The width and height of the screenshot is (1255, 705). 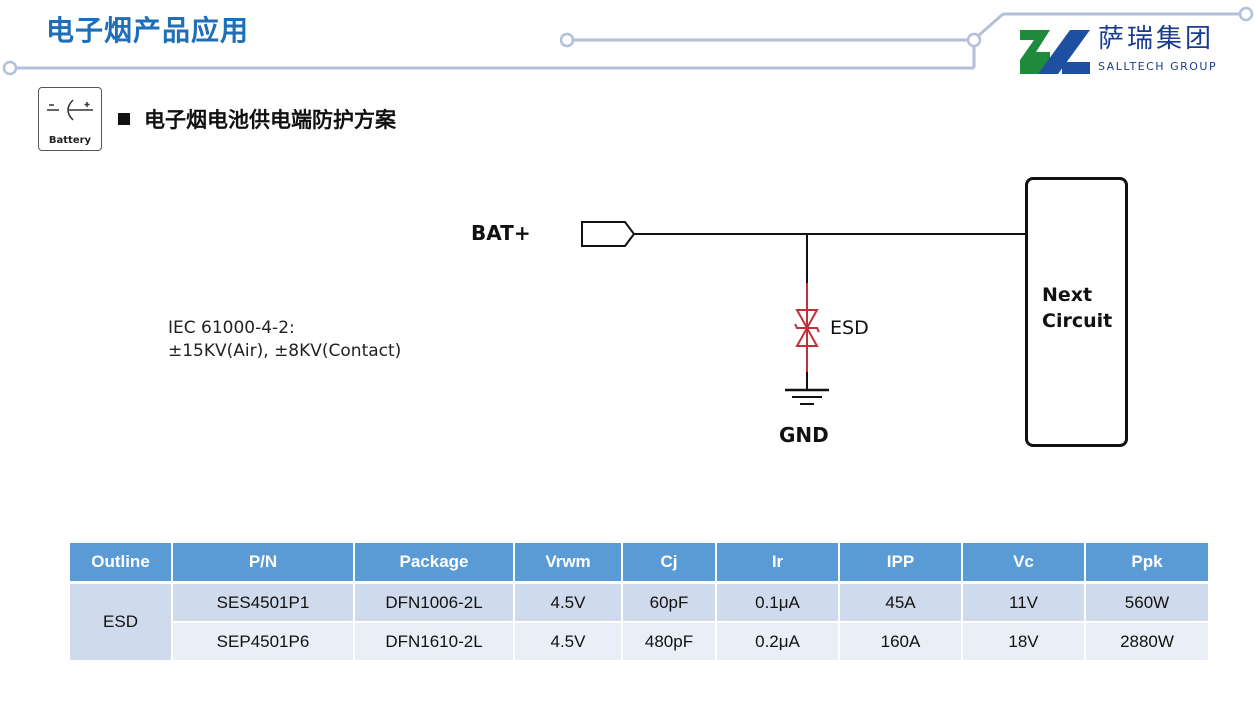 I want to click on header-vrwm: Vrwm, so click(x=569, y=563).